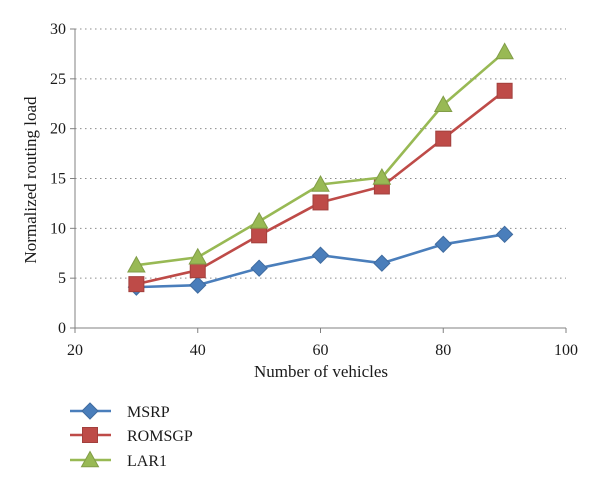 The height and width of the screenshot is (492, 600). Describe the element at coordinates (566, 350) in the screenshot. I see `x-tick-label: 100` at that location.